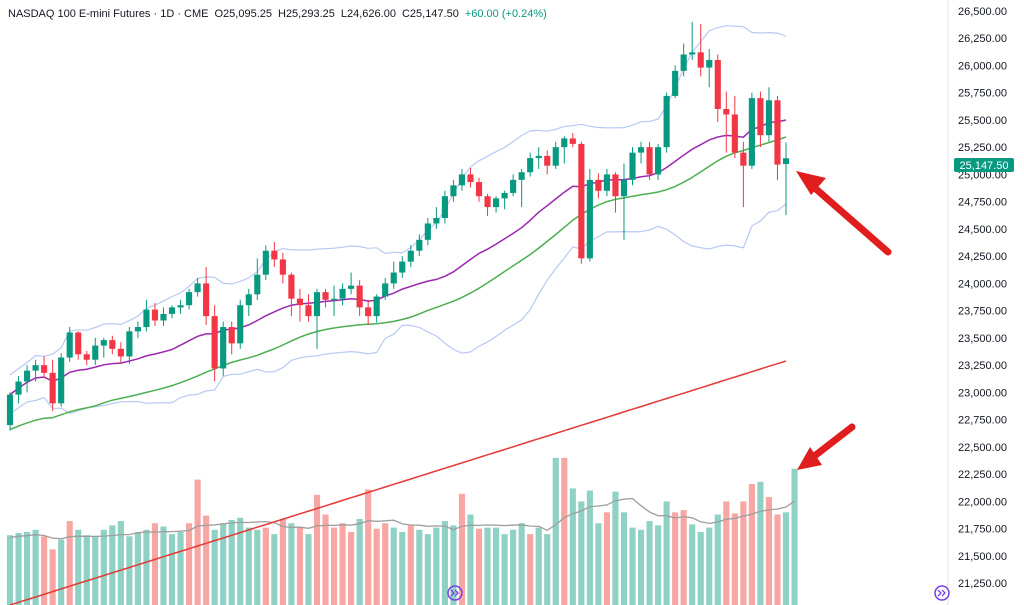 The image size is (1024, 605). What do you see at coordinates (982, 584) in the screenshot?
I see `price-tick-label: 21,250.00` at bounding box center [982, 584].